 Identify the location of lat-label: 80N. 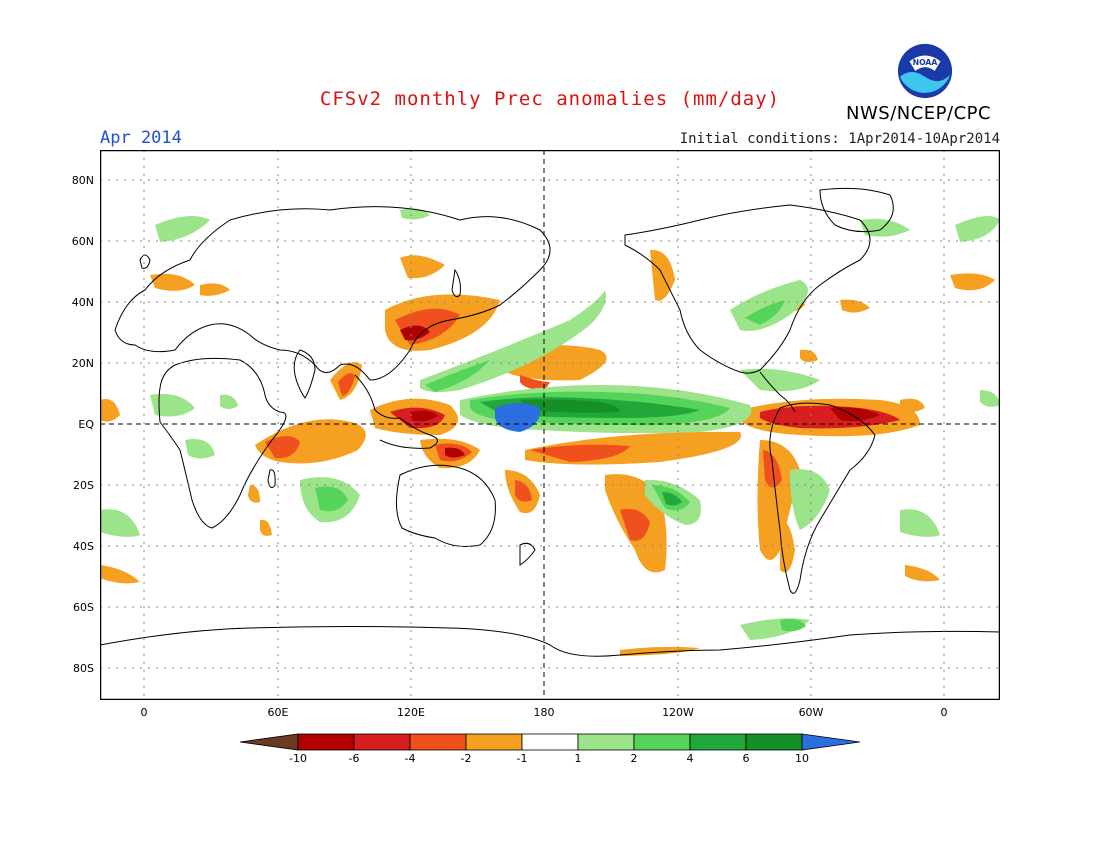
(82, 180).